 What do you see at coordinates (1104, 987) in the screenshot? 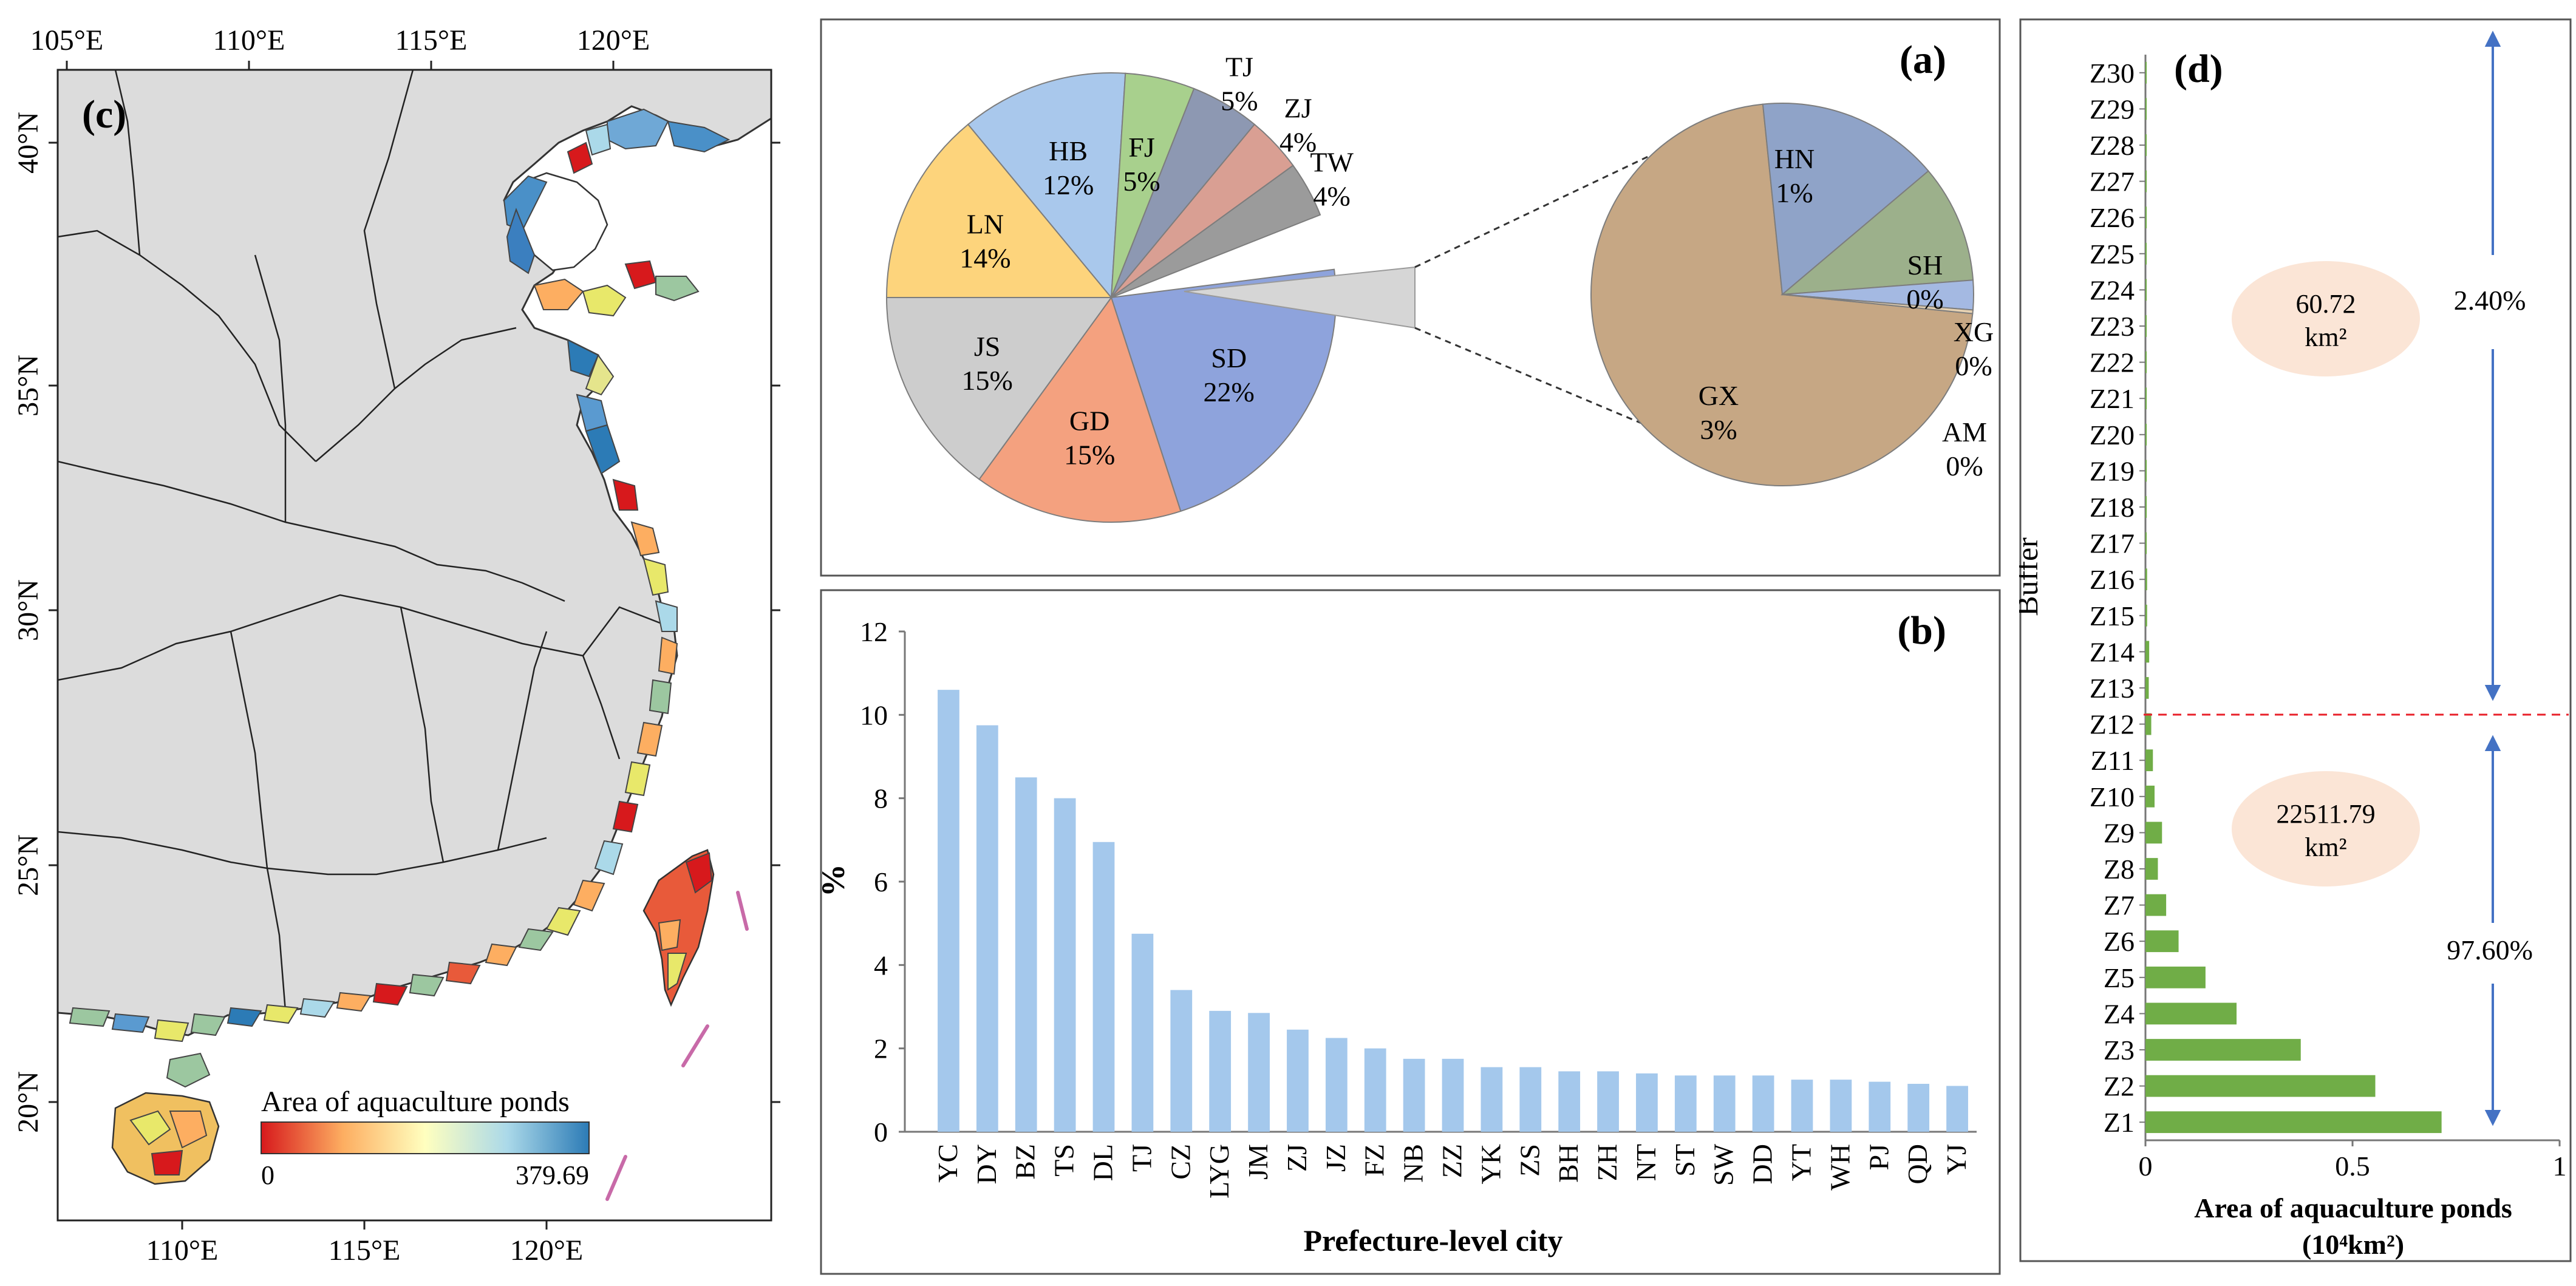
I see `bar-dl` at bounding box center [1104, 987].